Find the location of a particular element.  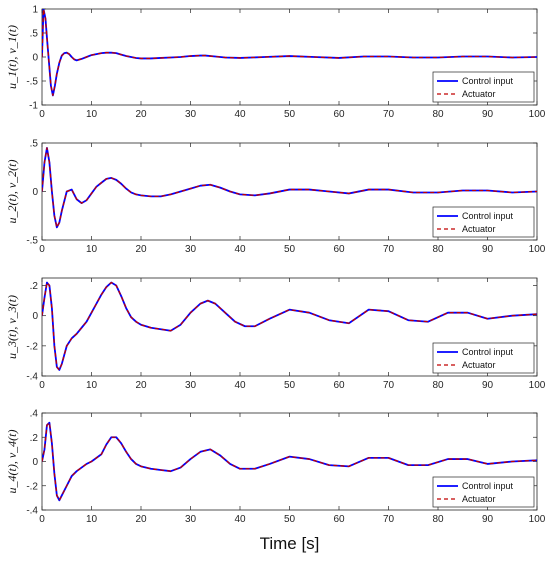

y-axis-label: u_3(t), v_3(t) is located at coordinates (12, 327).